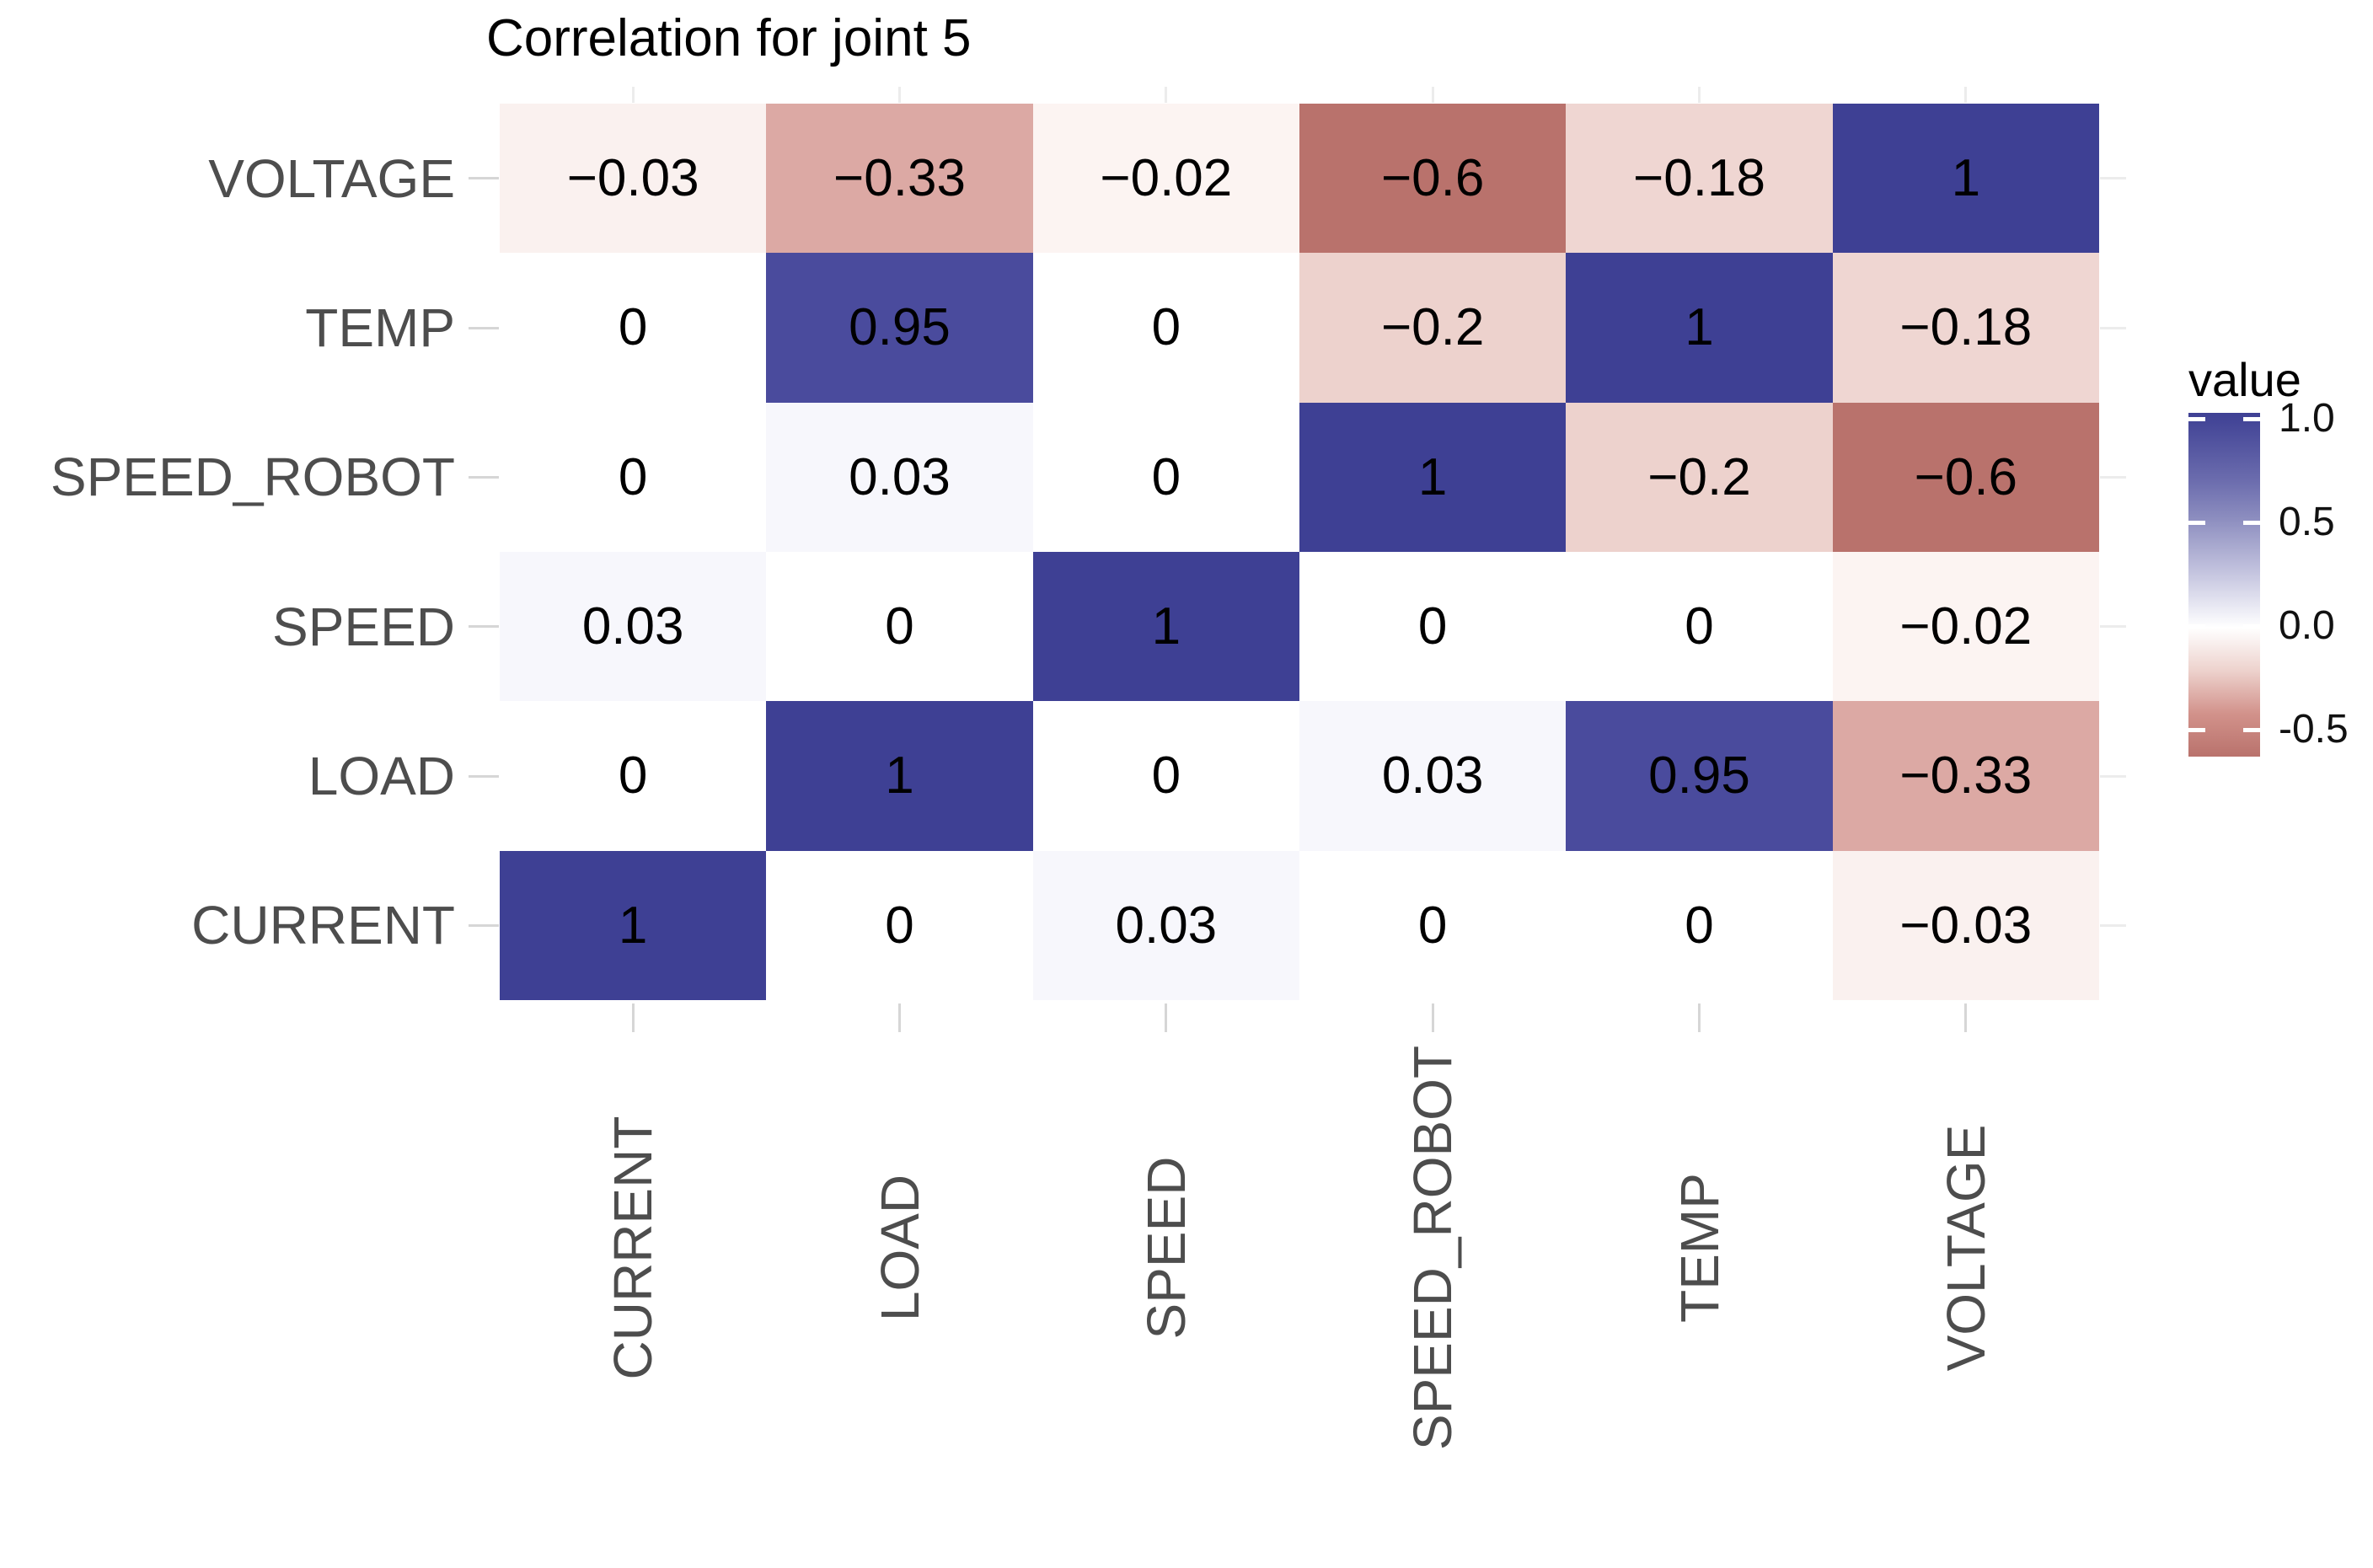 This screenshot has width=2373, height=1568. What do you see at coordinates (1165, 925) in the screenshot?
I see `heatmap-cell-CURRENT-SPEED: 0.03` at bounding box center [1165, 925].